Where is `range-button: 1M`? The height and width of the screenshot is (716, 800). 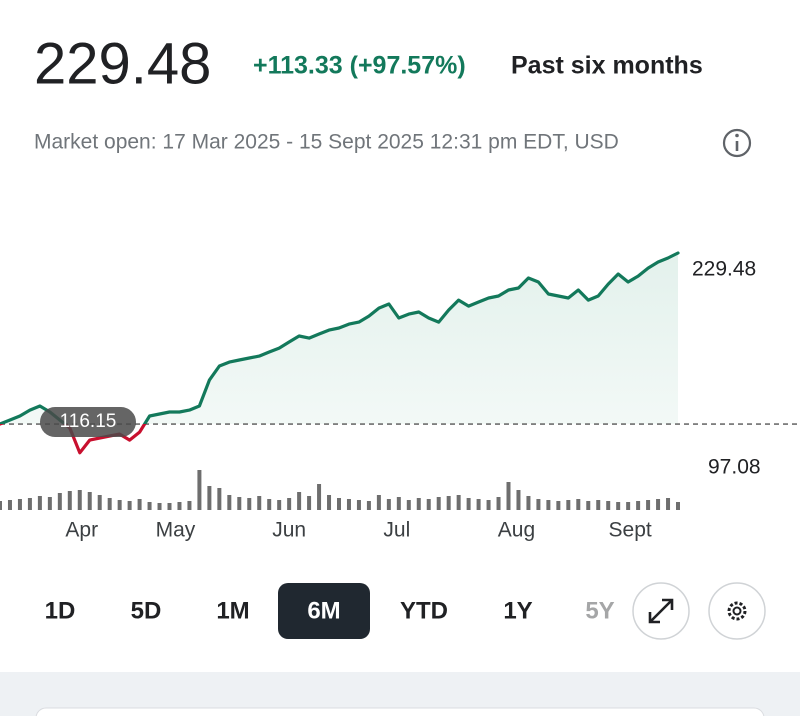 range-button: 1M is located at coordinates (232, 610).